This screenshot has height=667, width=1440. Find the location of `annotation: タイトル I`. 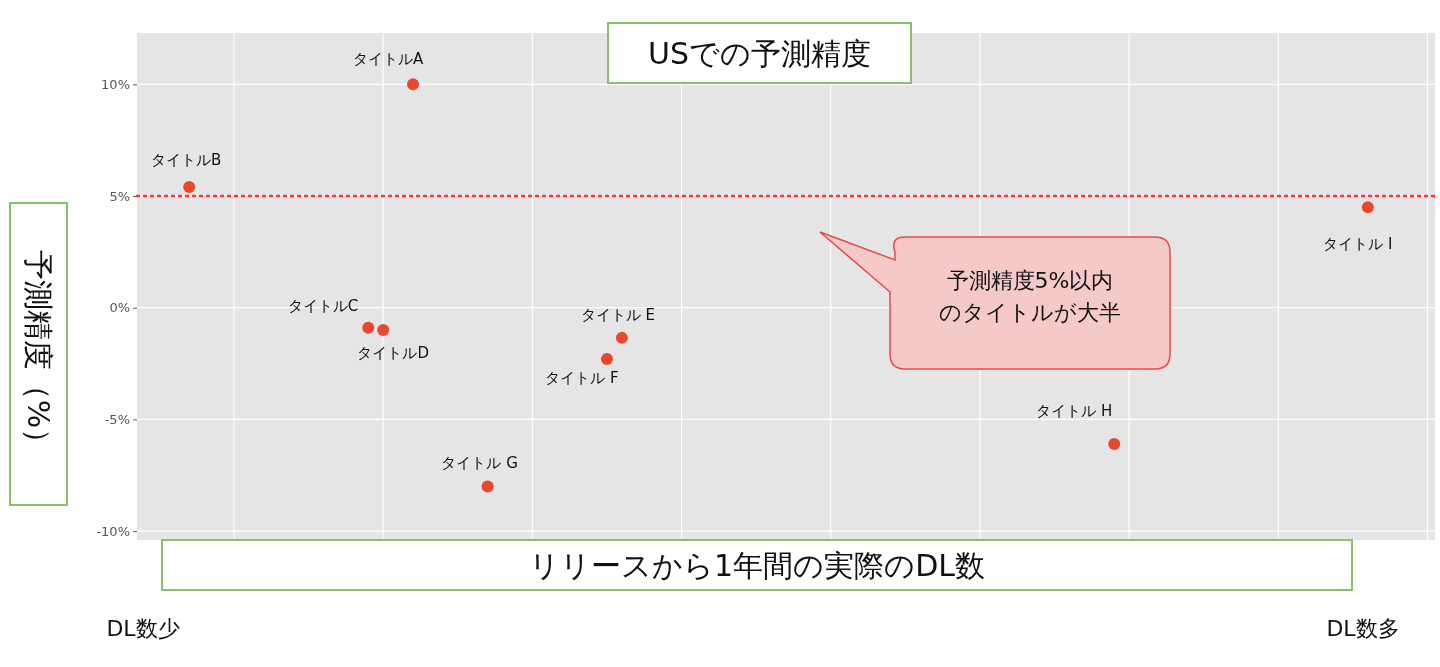

annotation: タイトル I is located at coordinates (1358, 244).